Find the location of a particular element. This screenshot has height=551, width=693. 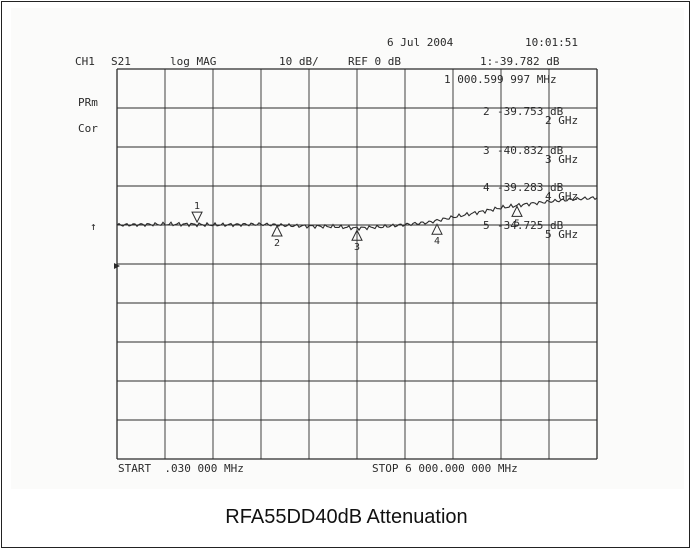

marker-3-freq: 3 GHz is located at coordinates (561, 159).